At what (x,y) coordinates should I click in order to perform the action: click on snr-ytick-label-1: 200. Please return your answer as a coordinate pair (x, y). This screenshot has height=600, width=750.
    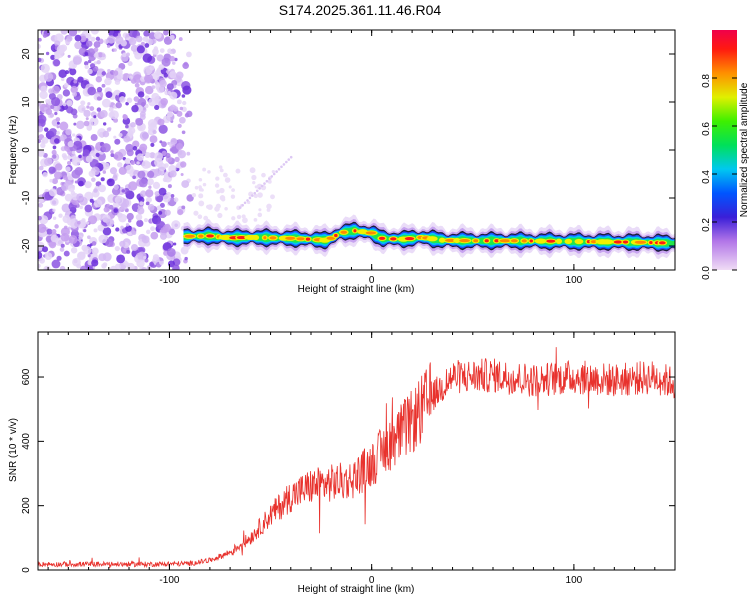
    Looking at the image, I should click on (26, 505).